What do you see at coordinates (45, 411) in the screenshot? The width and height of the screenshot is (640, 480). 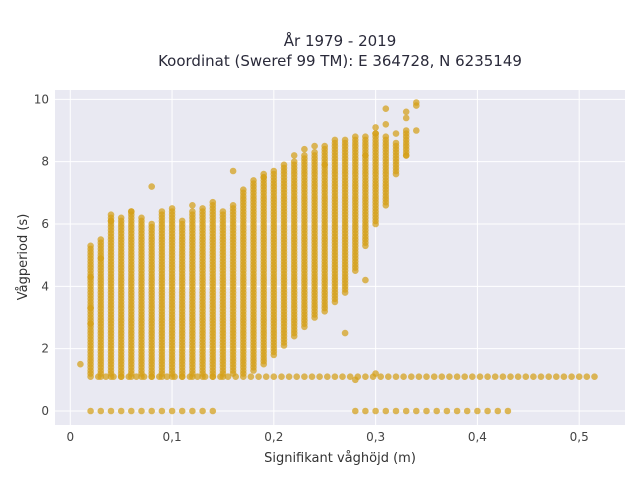 I see `y-tick-label: 0` at bounding box center [45, 411].